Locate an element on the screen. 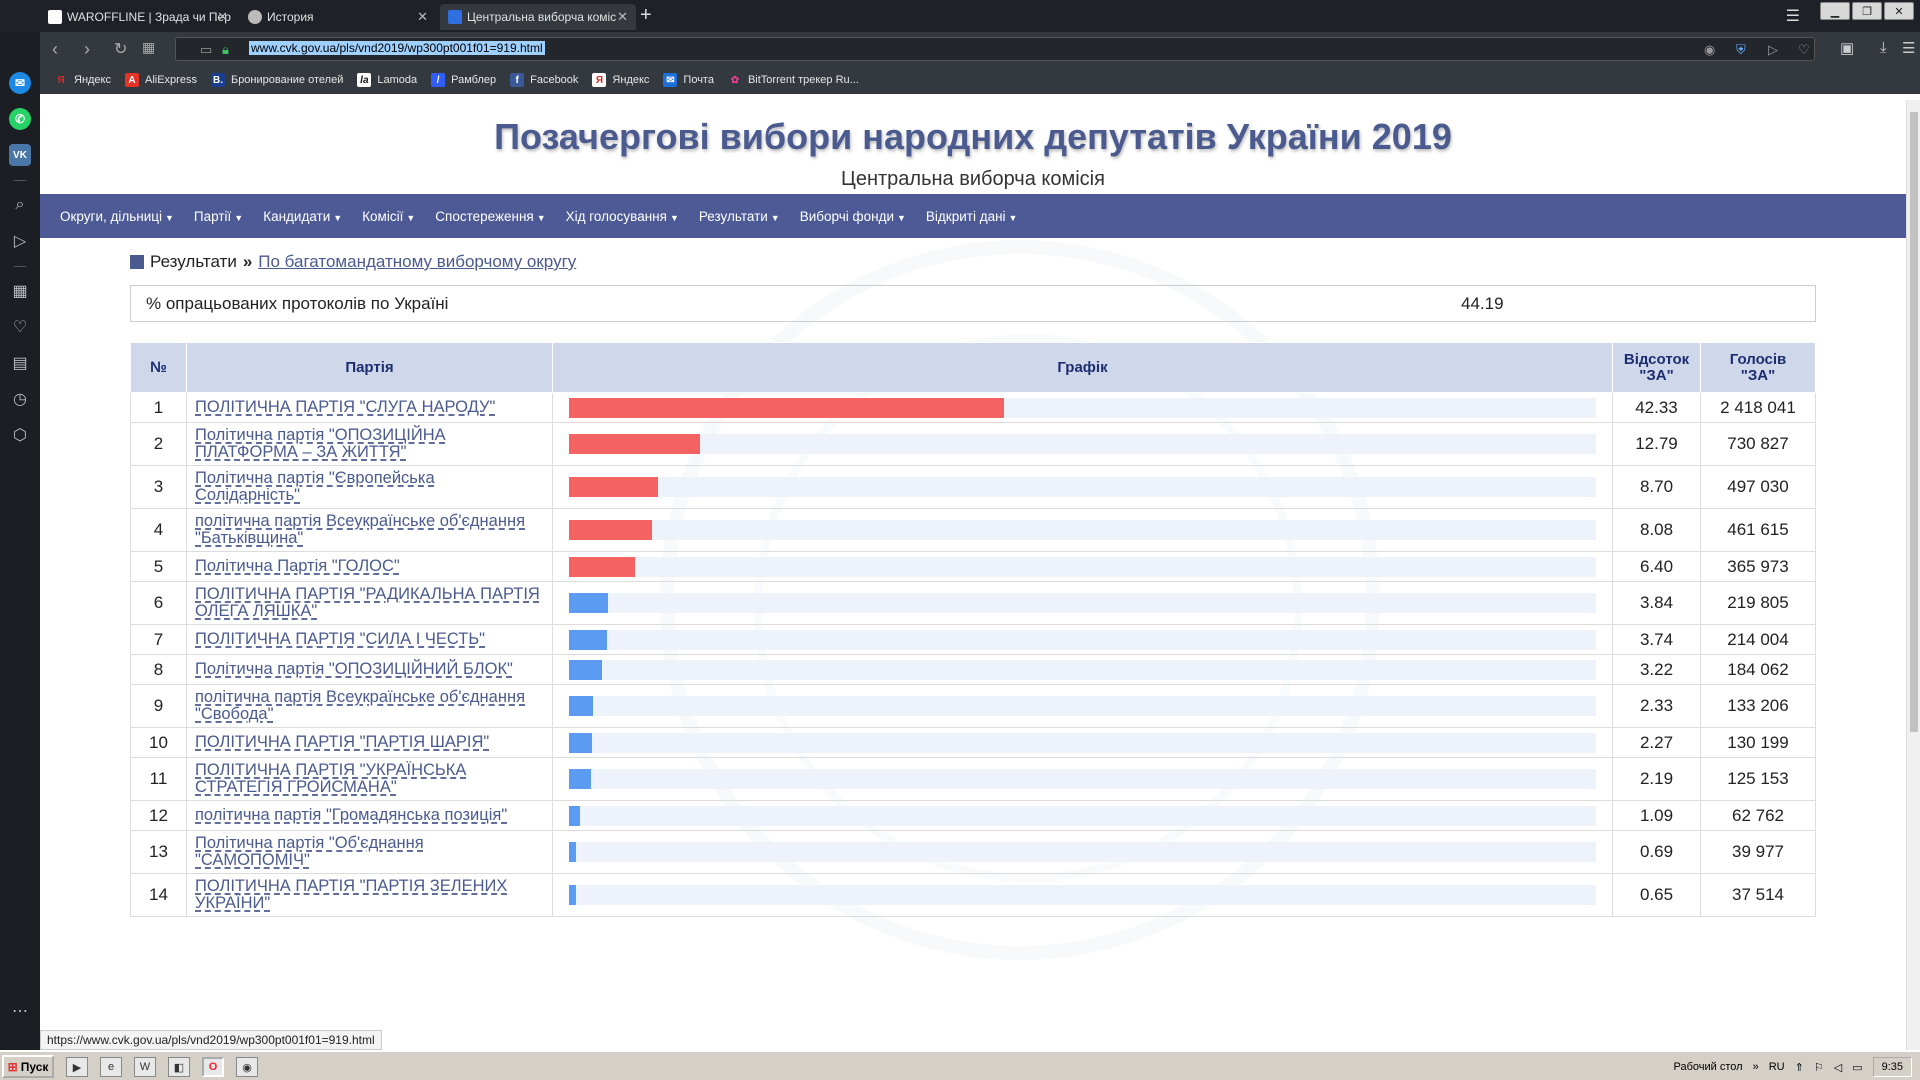 This screenshot has width=1920, height=1080. party-link: ПОЛІТИЧНА ПАРТІЯ "СИЛА І ЧЕСТЬ" is located at coordinates (340, 639).